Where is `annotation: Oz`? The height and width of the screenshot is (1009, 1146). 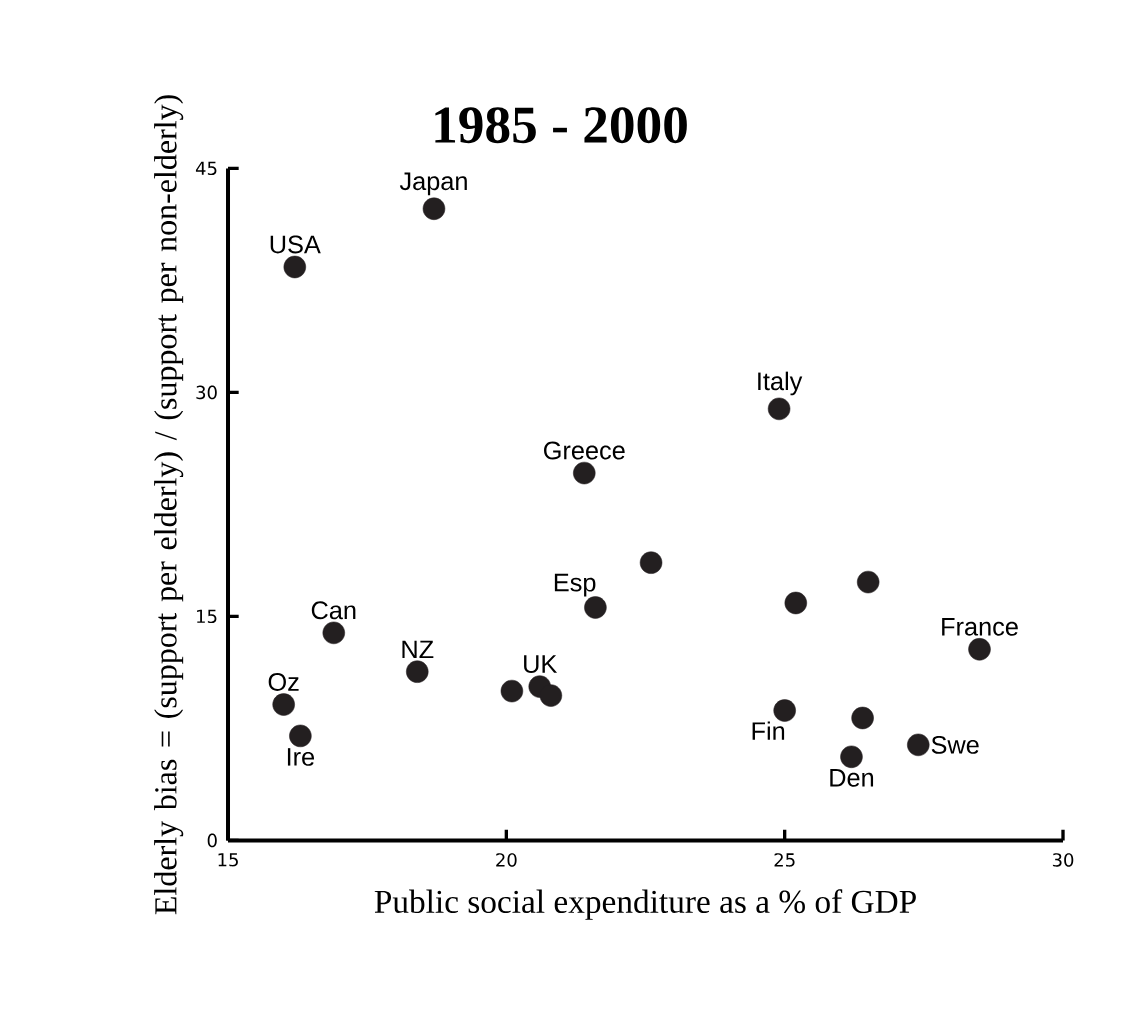
annotation: Oz is located at coordinates (283, 682).